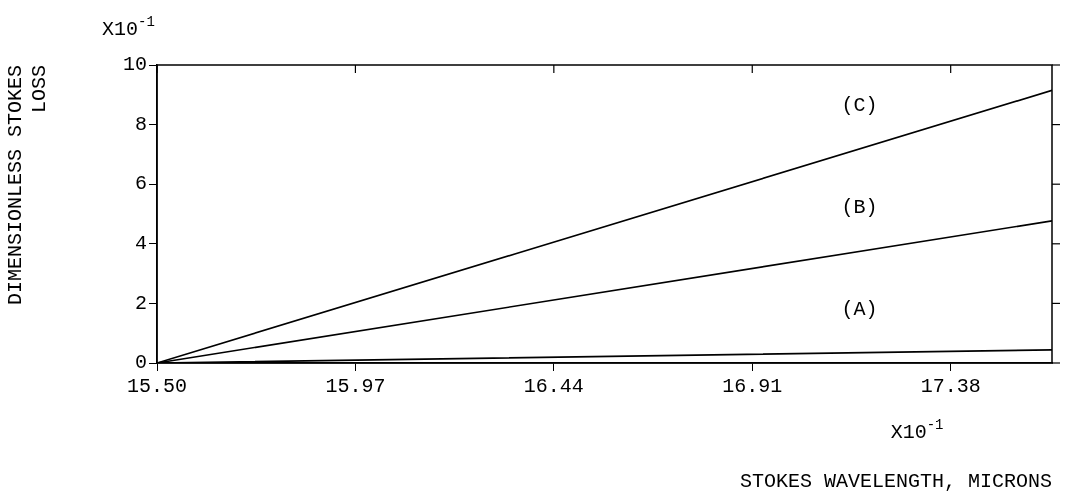  What do you see at coordinates (140, 363) in the screenshot?
I see `y-tick-label: 0` at bounding box center [140, 363].